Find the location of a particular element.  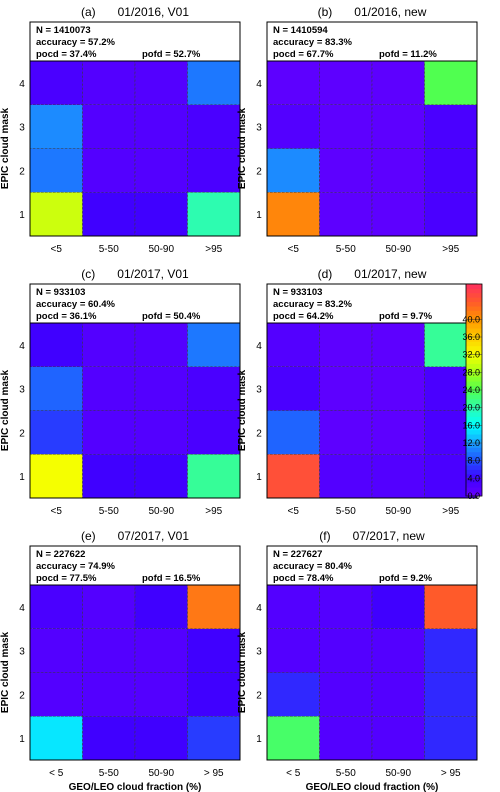

y-tick-label: 4 is located at coordinates (22, 608).